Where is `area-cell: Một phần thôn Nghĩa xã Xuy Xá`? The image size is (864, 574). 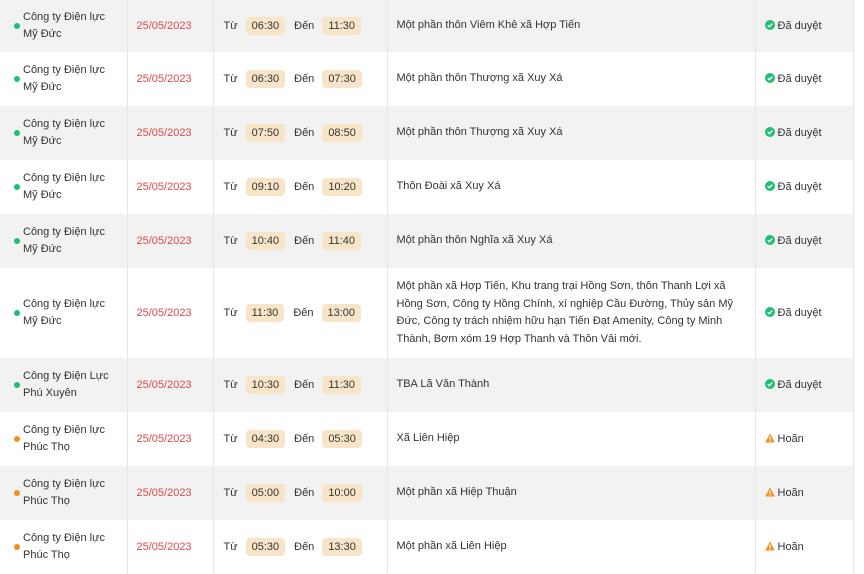 area-cell: Một phần thôn Nghĩa xã Xuy Xá is located at coordinates (571, 241).